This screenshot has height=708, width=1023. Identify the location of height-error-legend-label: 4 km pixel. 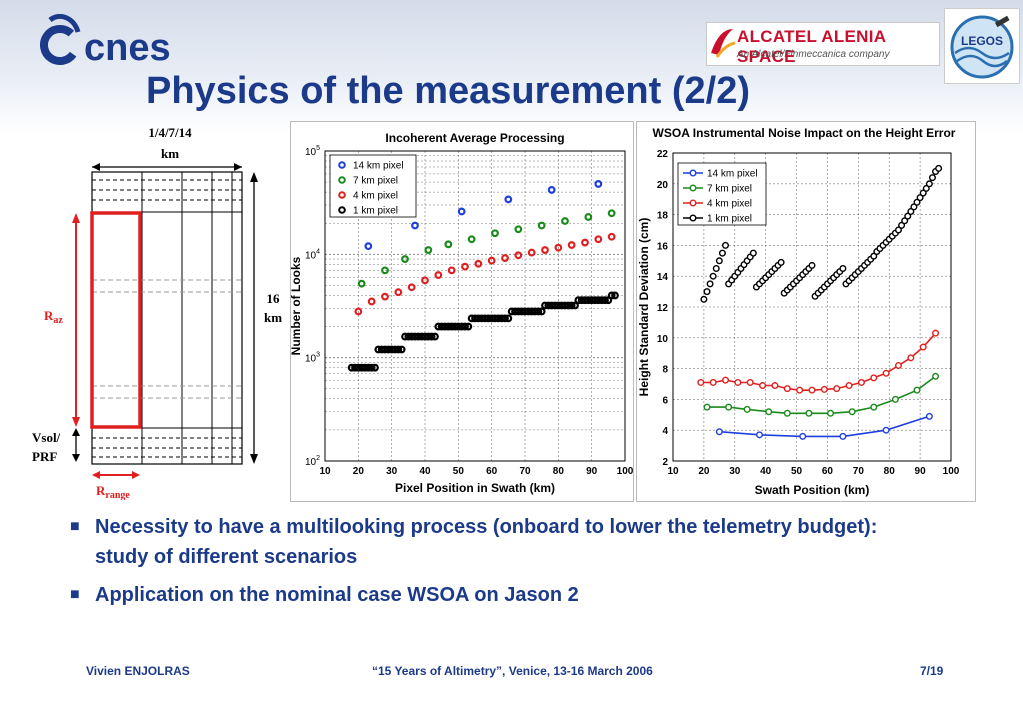
(729, 204).